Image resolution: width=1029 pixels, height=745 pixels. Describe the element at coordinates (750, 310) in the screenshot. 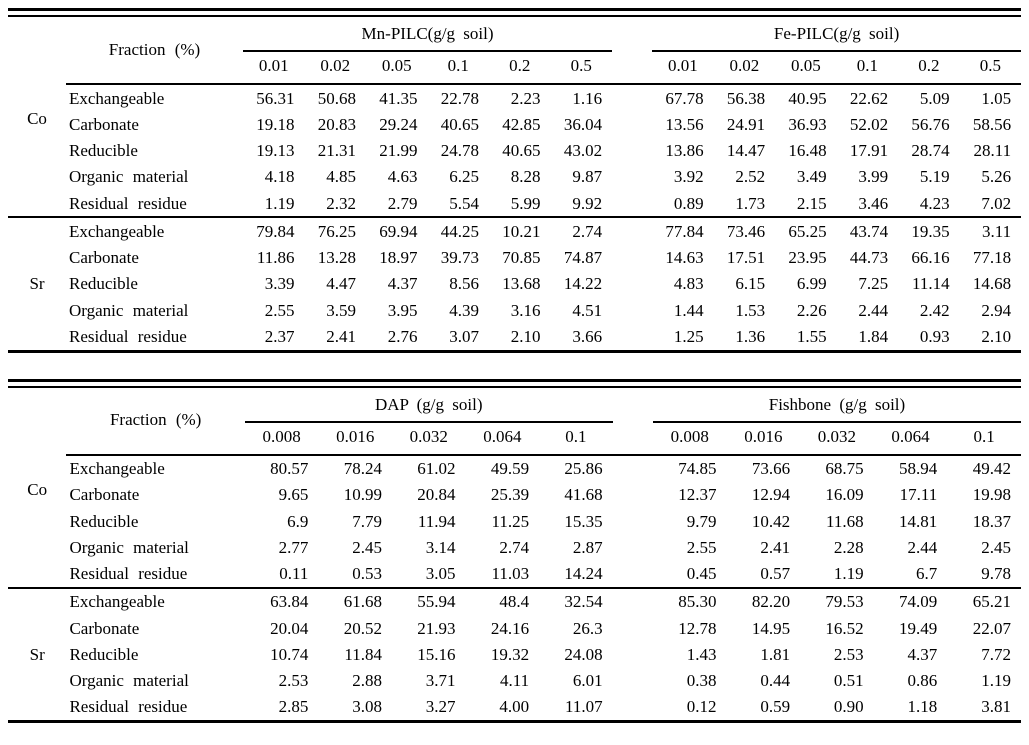

I see `value-cell: 1.53` at that location.